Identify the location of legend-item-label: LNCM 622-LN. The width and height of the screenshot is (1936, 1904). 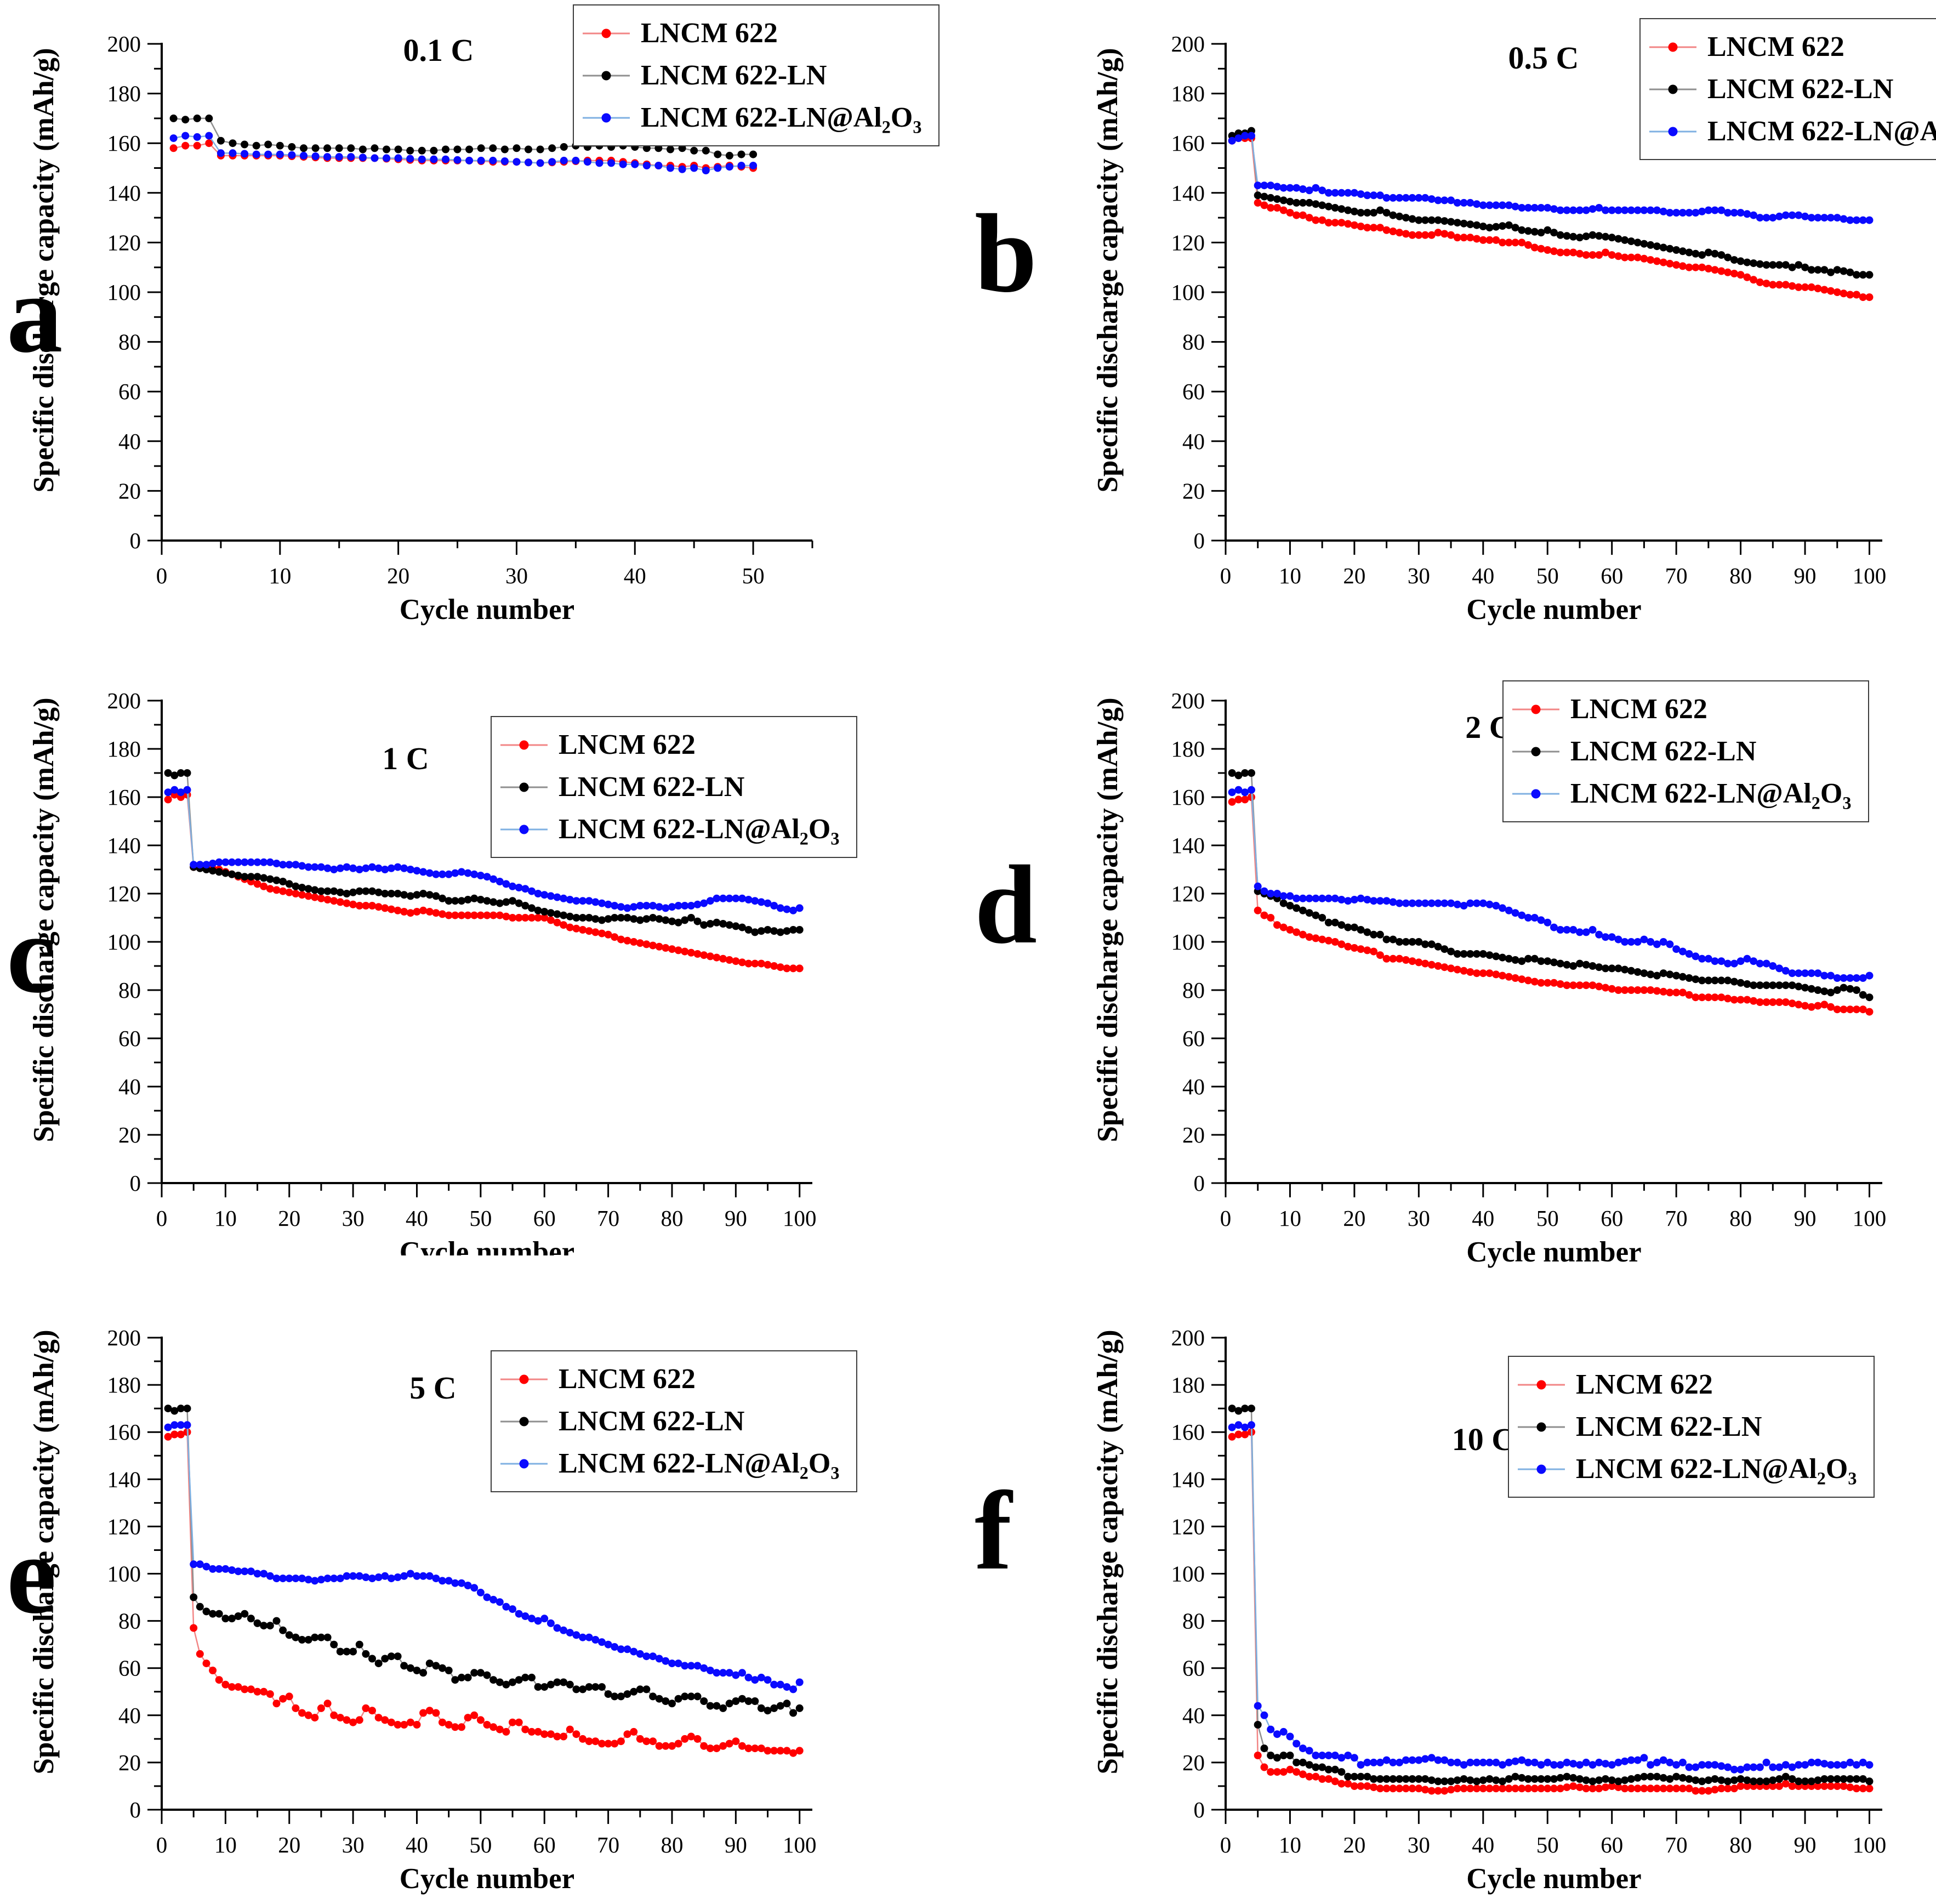
(652, 787).